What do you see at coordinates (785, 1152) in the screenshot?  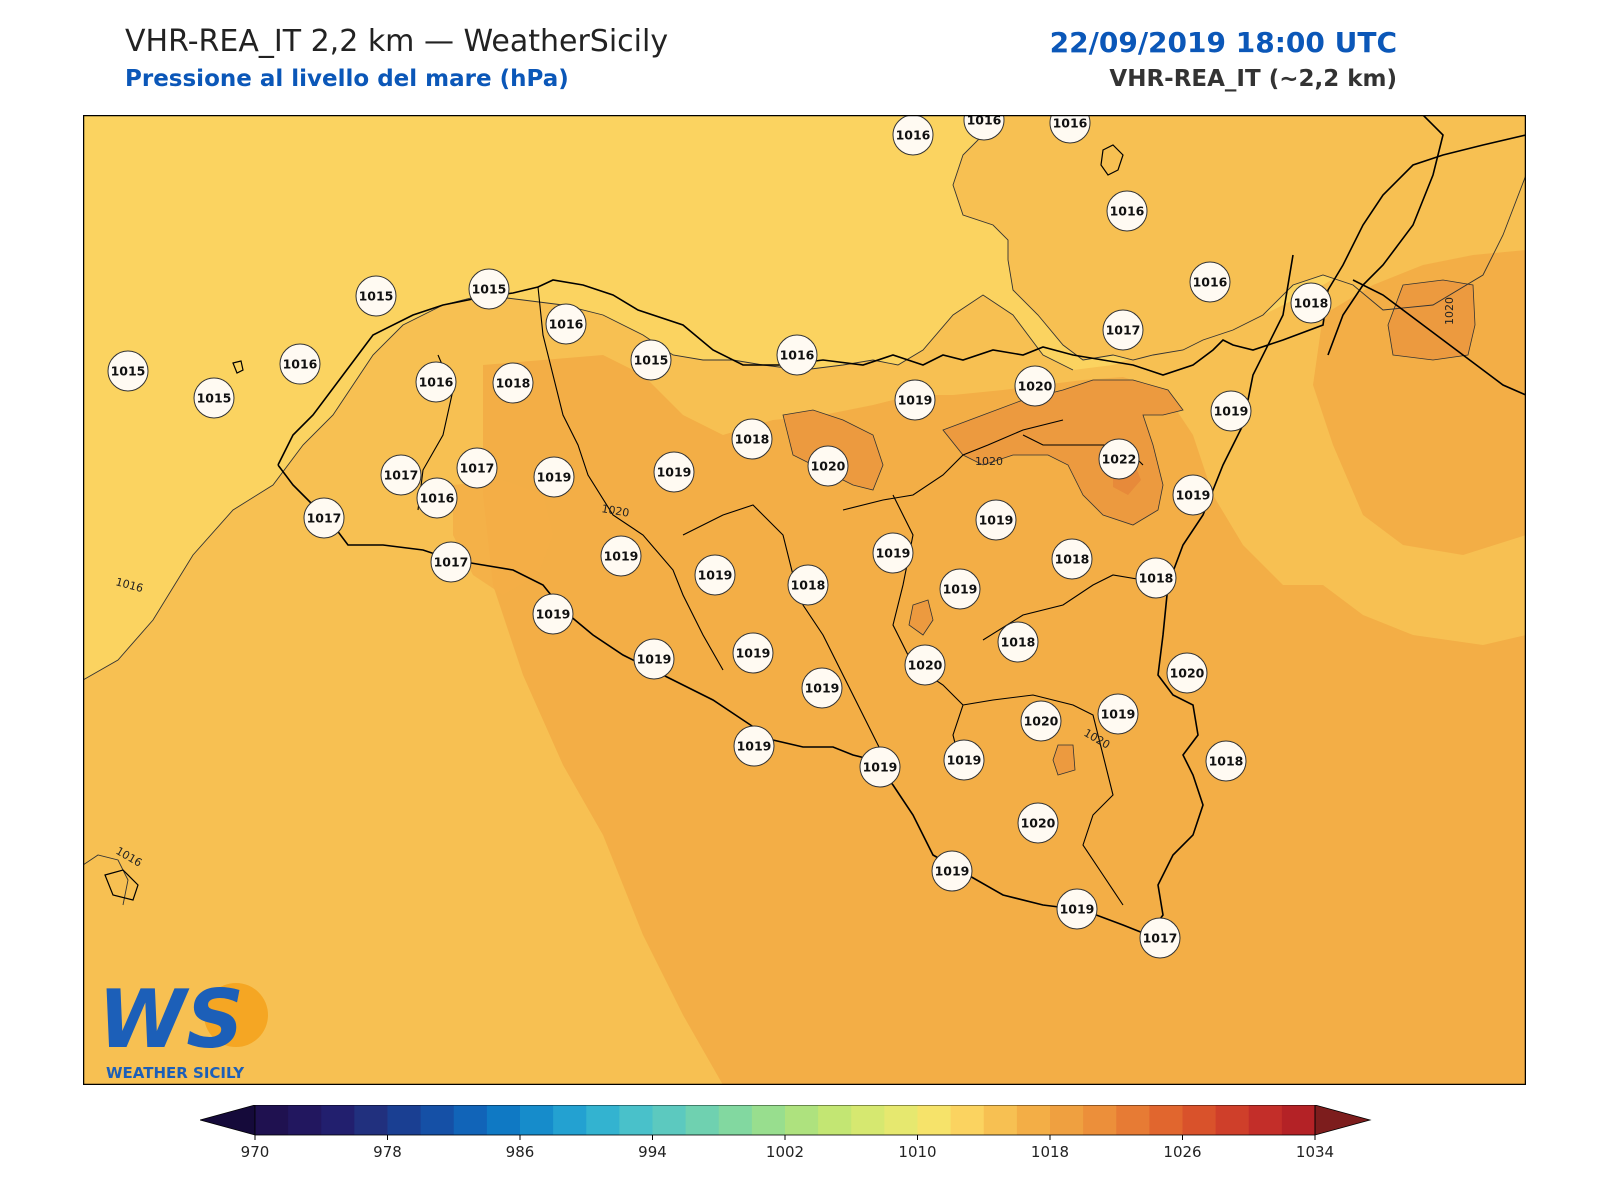 I see `colorbar-tick-label: 1002` at bounding box center [785, 1152].